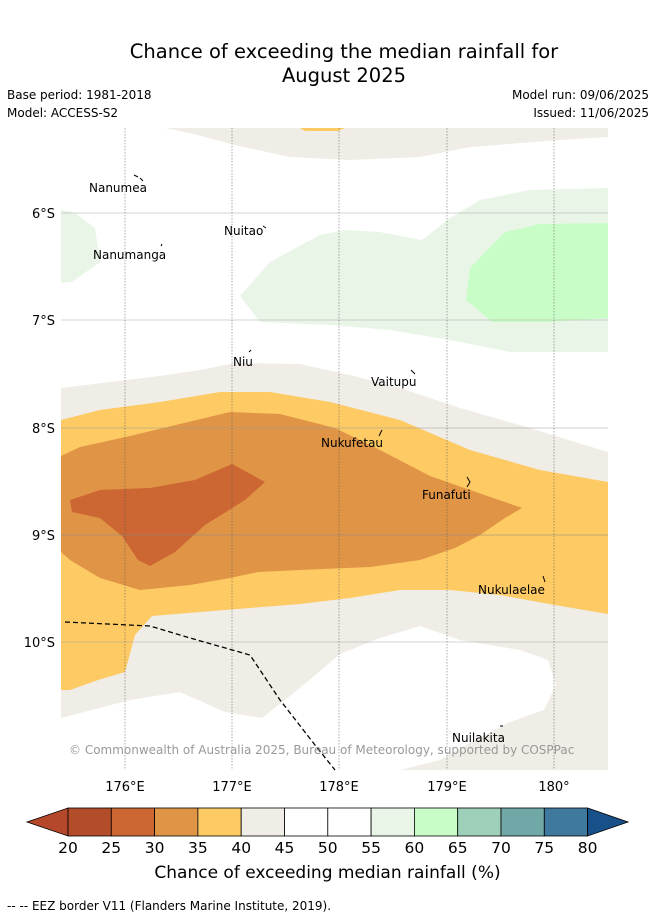 This screenshot has width=655, height=919. What do you see at coordinates (11, 906) in the screenshot?
I see `eez-legend-dash: --` at bounding box center [11, 906].